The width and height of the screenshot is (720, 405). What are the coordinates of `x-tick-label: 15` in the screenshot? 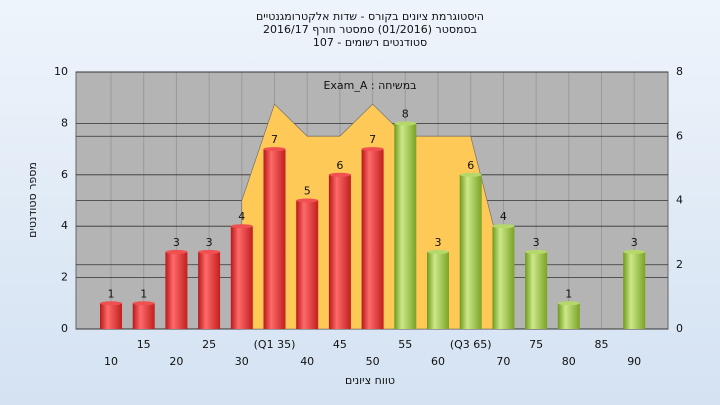 It's located at (144, 344).